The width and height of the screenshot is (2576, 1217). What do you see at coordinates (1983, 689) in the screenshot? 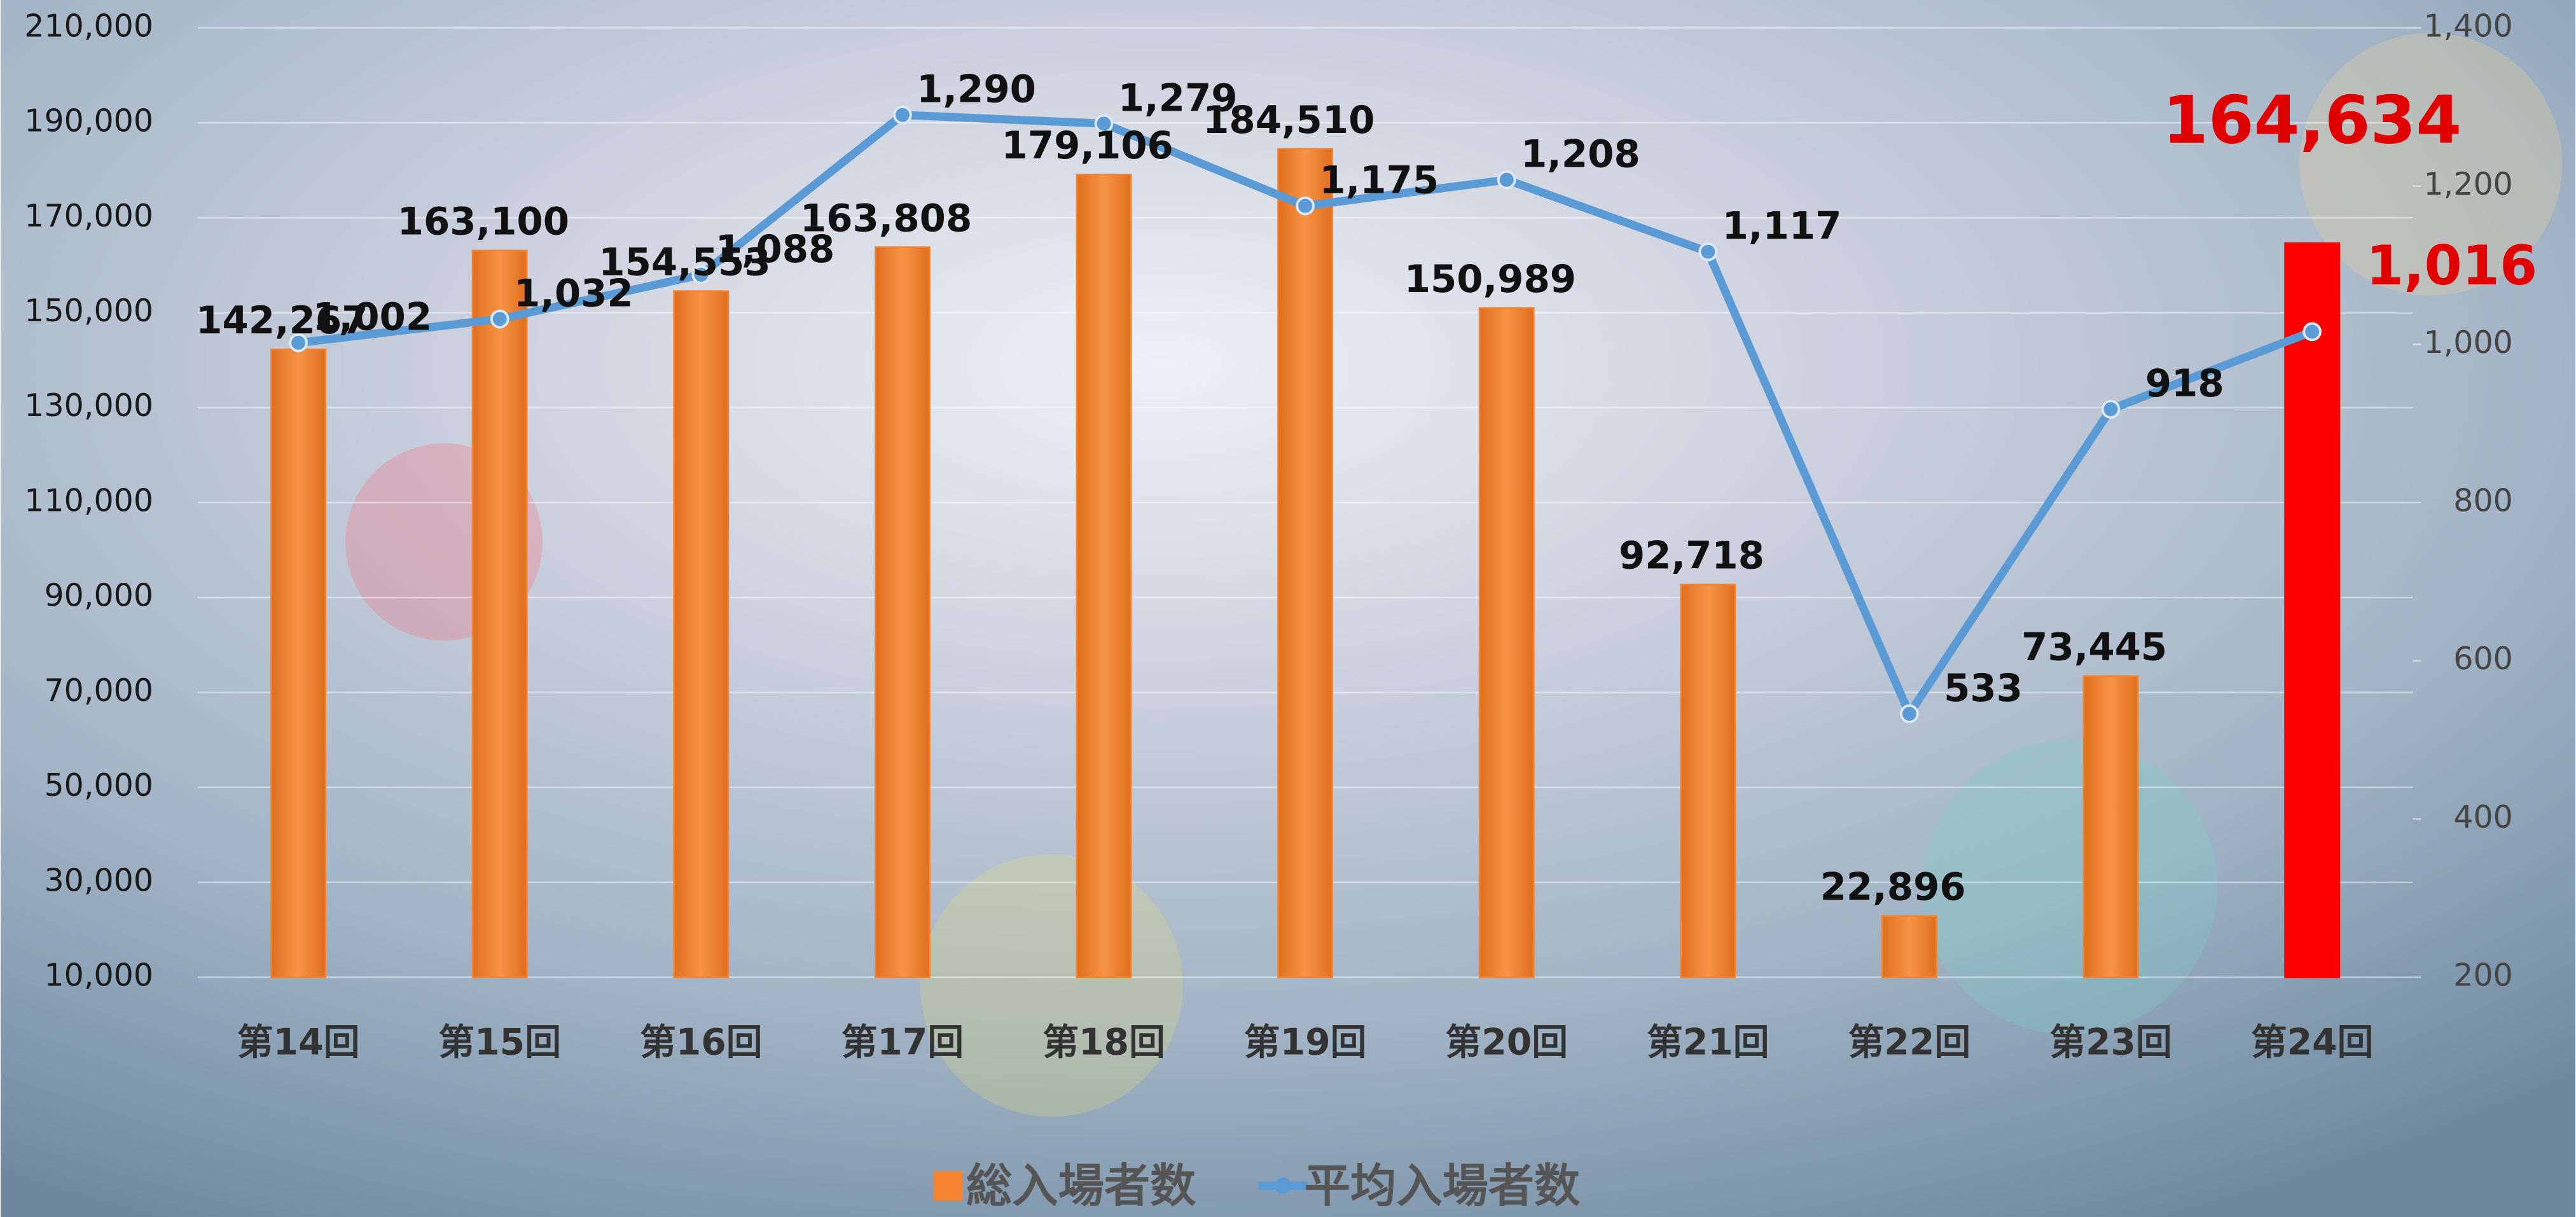
I see `line-value-label: 533` at bounding box center [1983, 689].